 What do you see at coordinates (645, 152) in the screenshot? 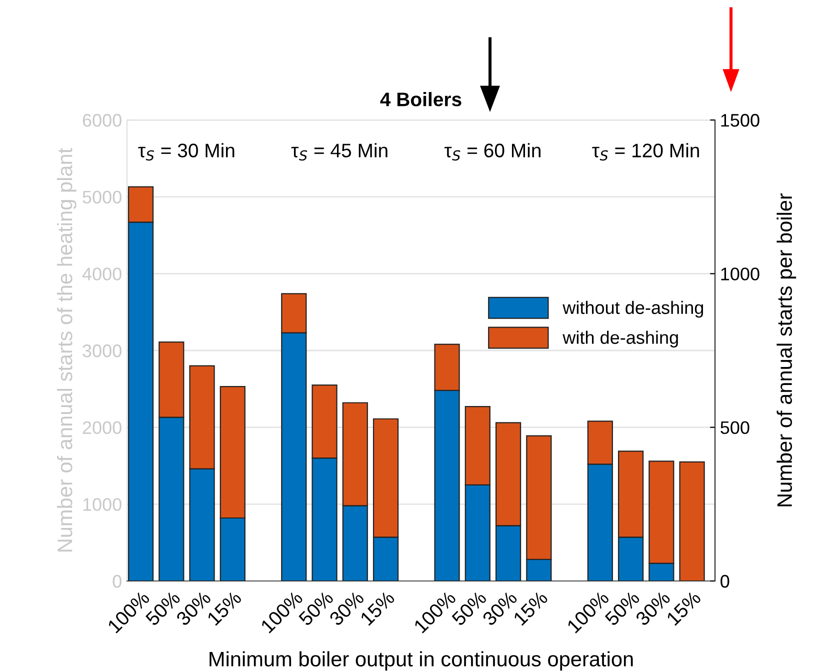
I see `annotation: τ$_{S}$ = 120 Min` at bounding box center [645, 152].